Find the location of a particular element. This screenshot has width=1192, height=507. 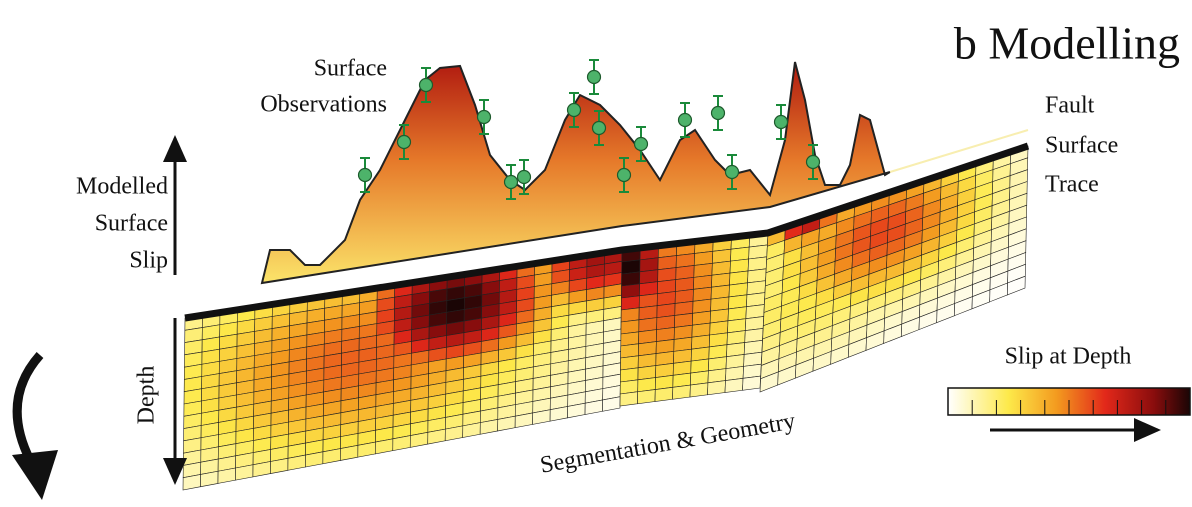

label-line: Modelled is located at coordinates (122, 187).